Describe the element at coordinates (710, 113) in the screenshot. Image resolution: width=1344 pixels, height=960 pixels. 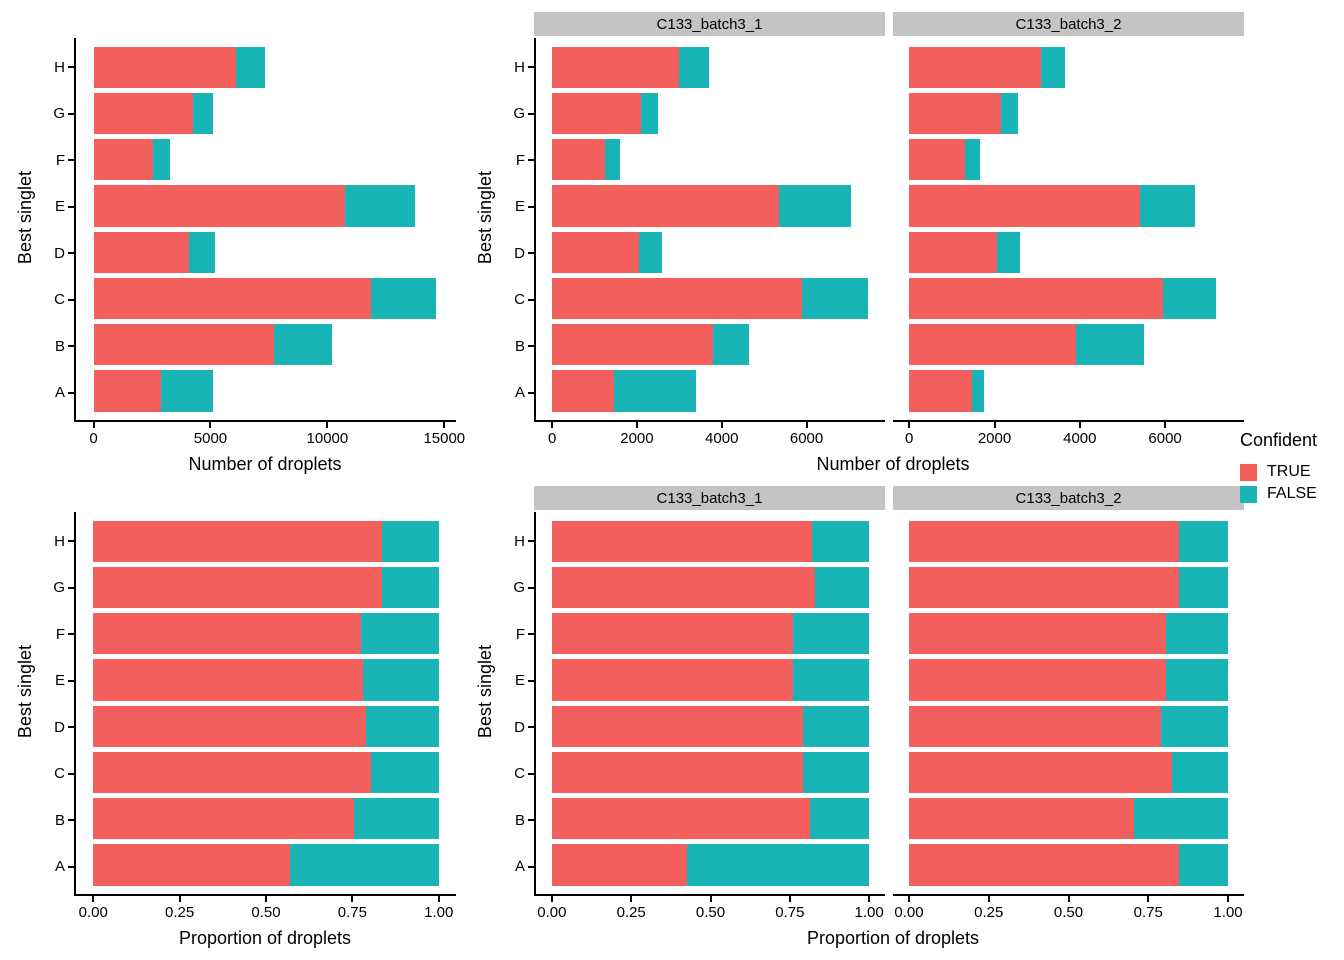
I see `bar-row-G` at that location.